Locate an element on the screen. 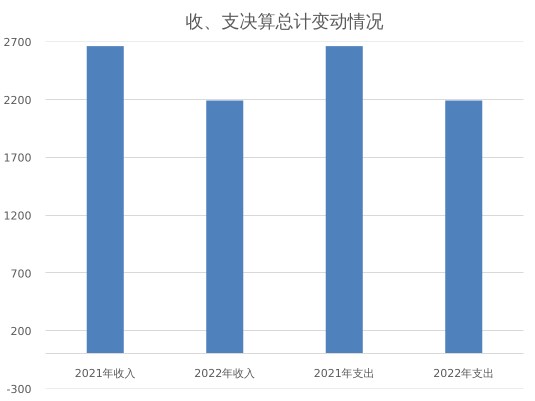  y-tick-label: -300 is located at coordinates (19, 389).